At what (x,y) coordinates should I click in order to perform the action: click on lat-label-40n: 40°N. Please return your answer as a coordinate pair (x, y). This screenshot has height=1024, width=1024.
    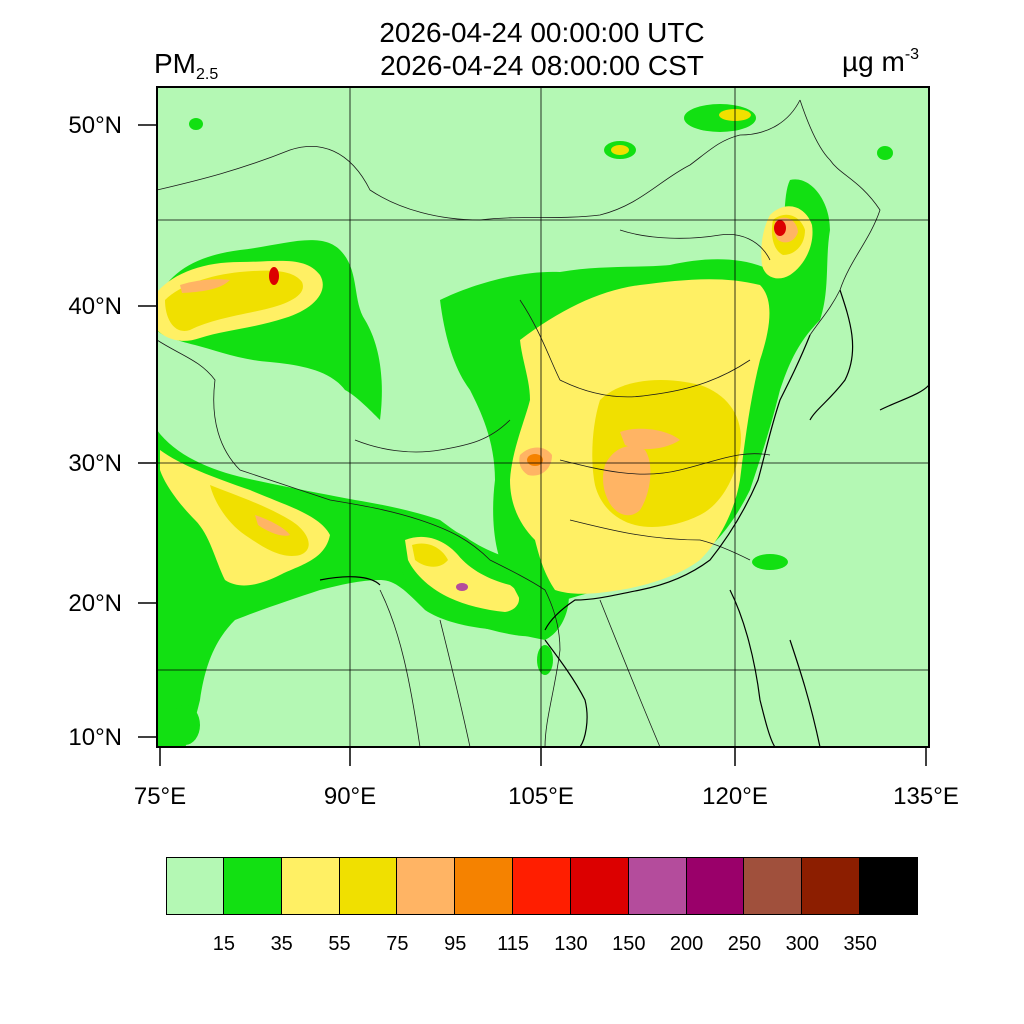
    Looking at the image, I should click on (95, 306).